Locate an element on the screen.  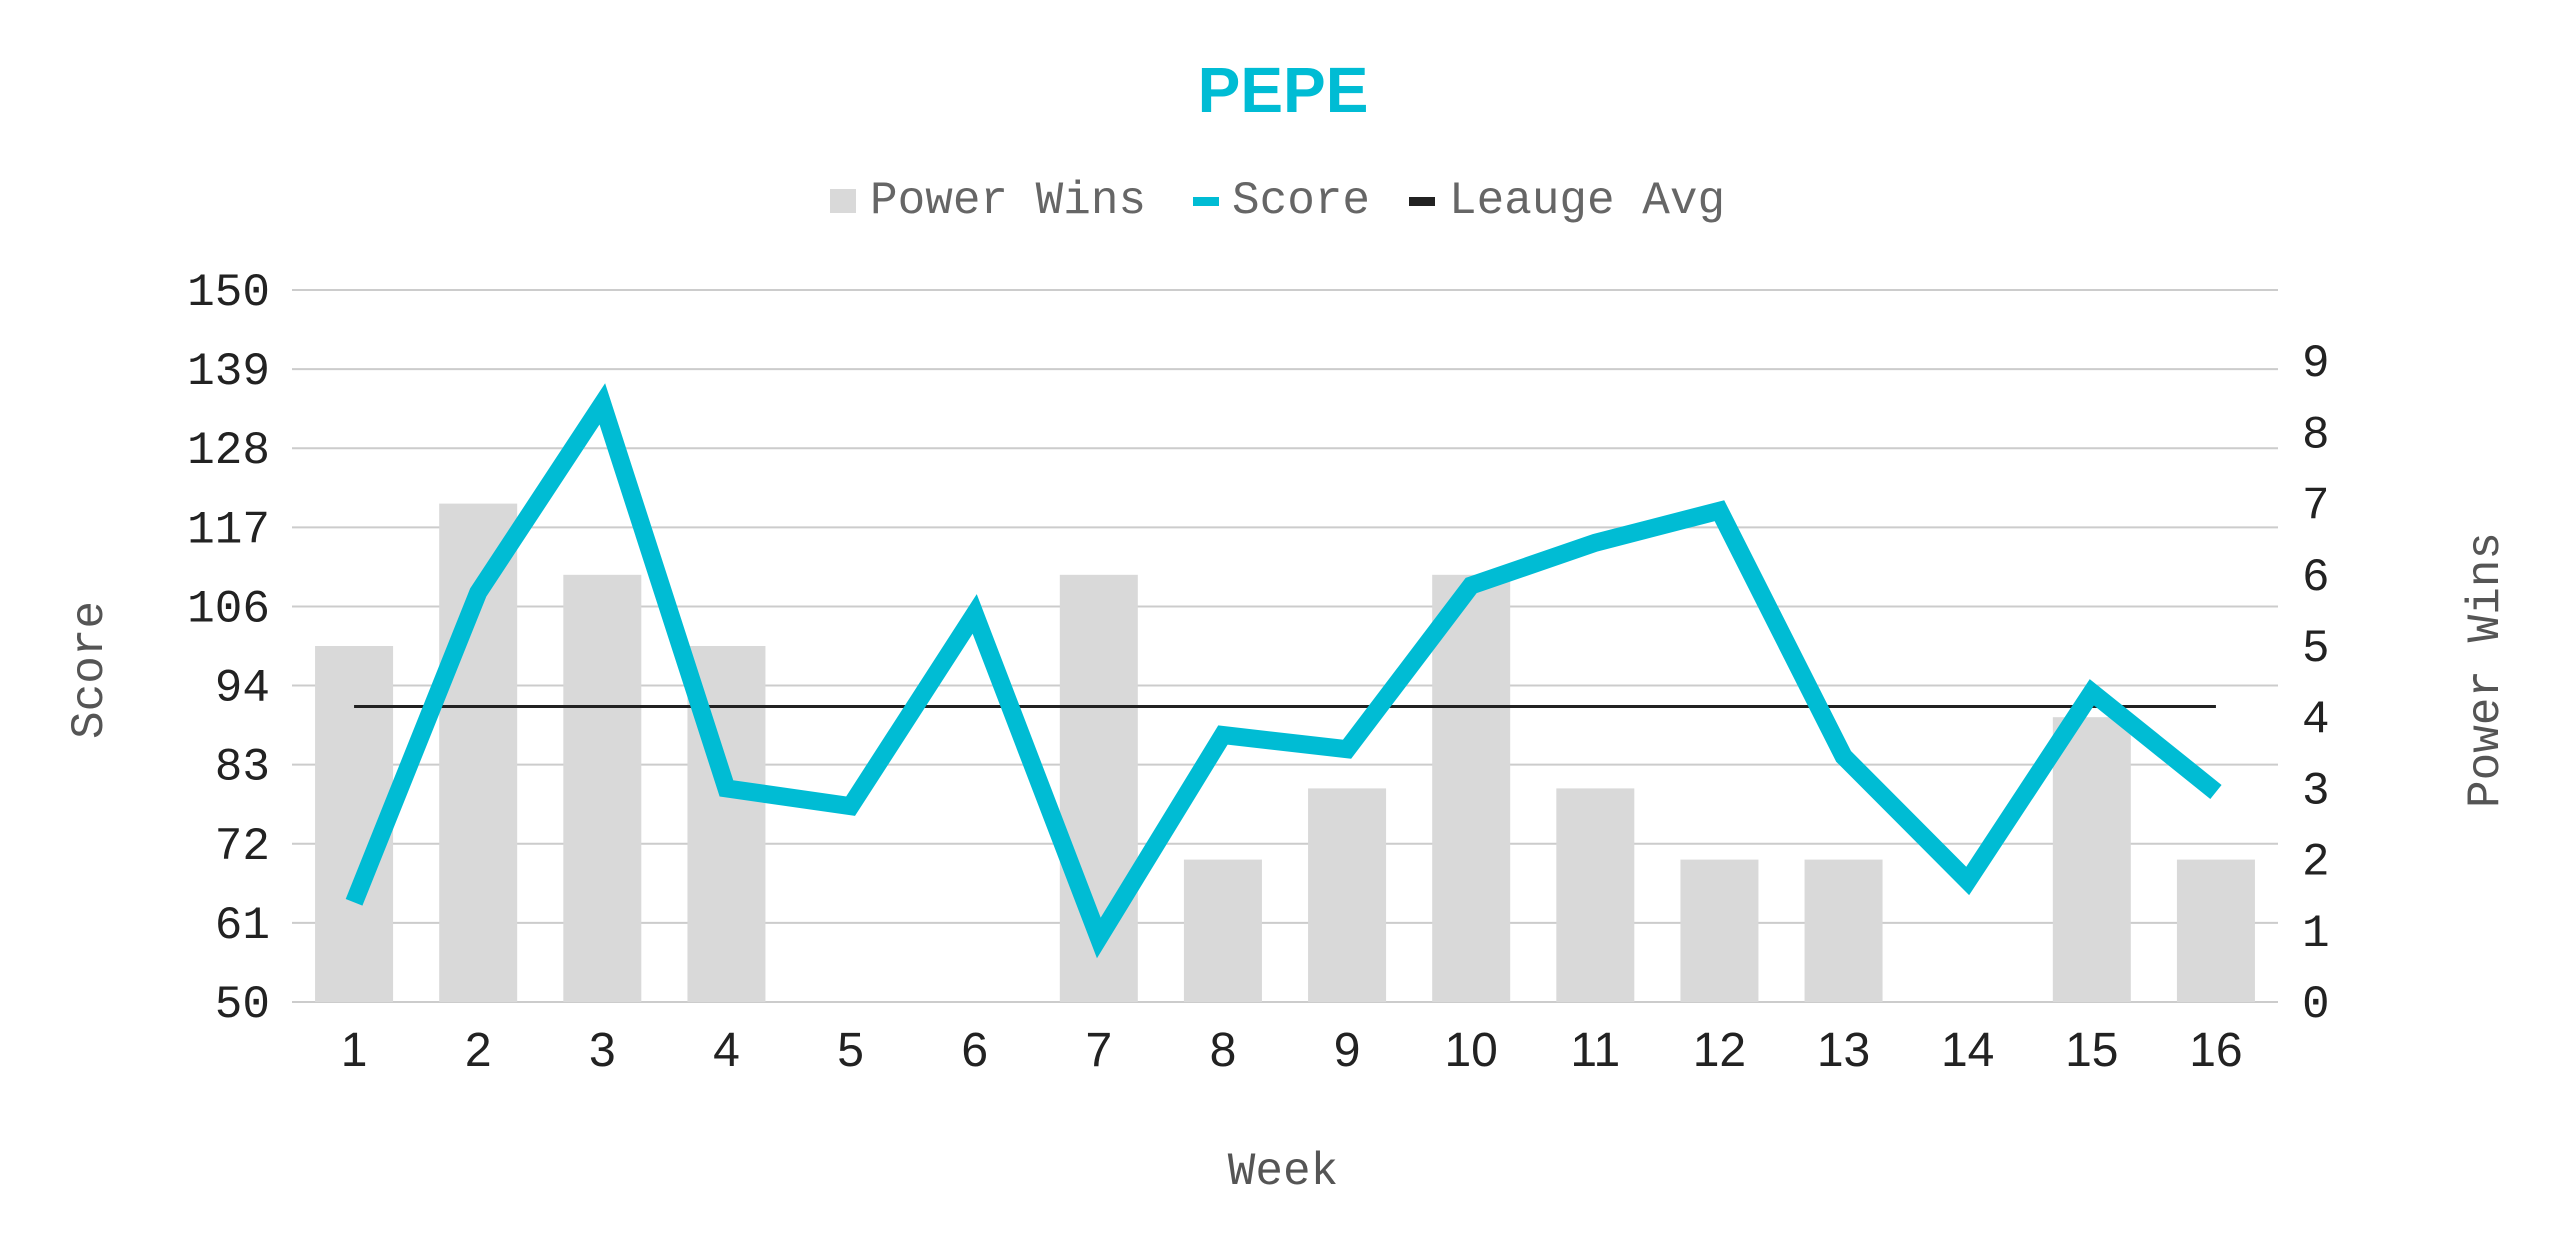
y2-tick-label: 4 is located at coordinates (2316, 720).